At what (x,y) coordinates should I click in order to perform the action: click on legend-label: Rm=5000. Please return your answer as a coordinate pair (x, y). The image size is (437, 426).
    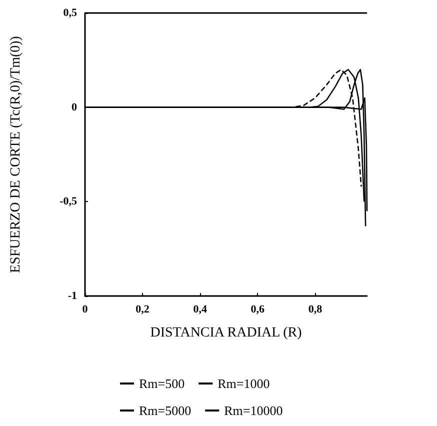
    Looking at the image, I should click on (165, 410).